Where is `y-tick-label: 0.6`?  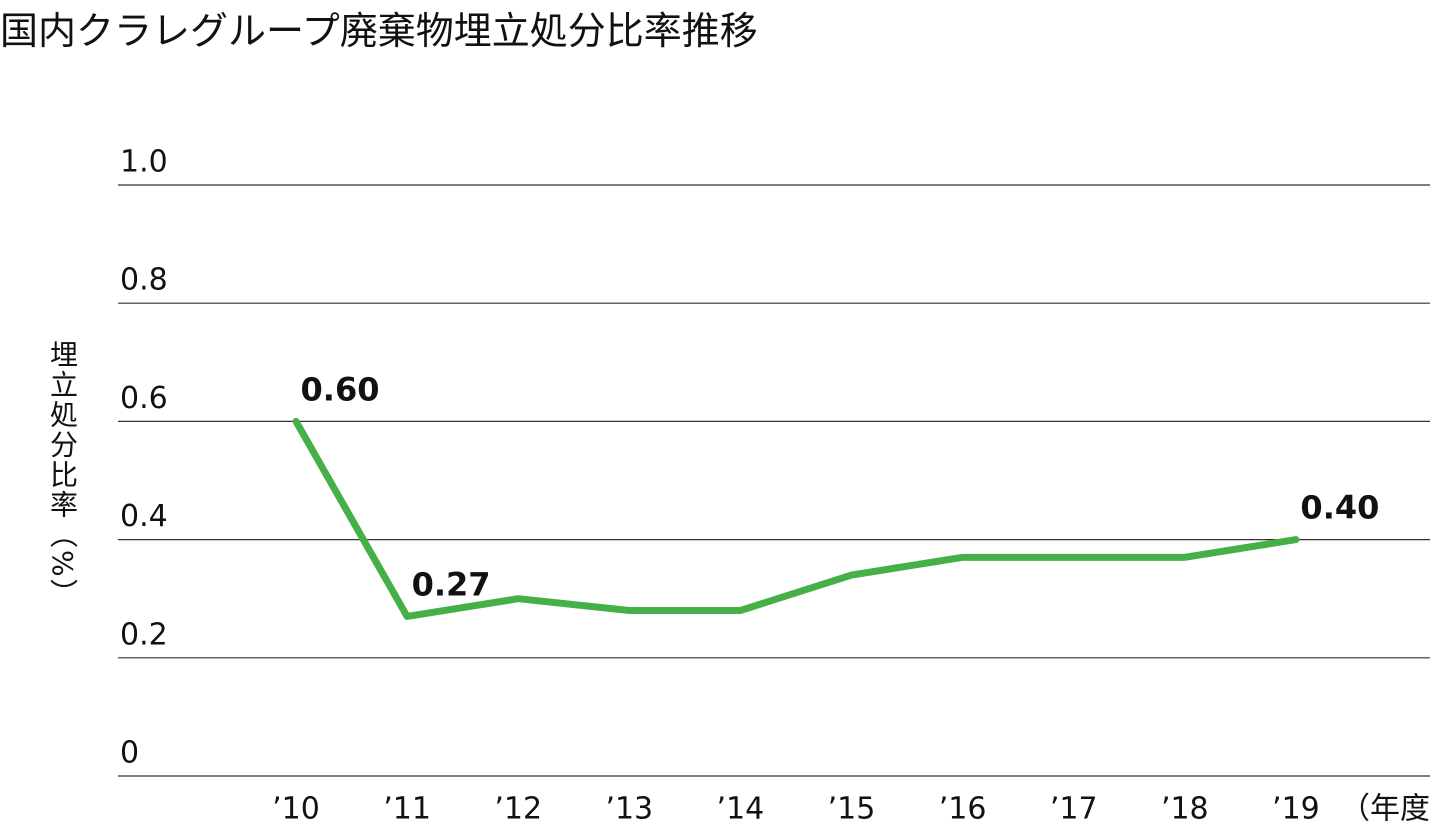
y-tick-label: 0.6 is located at coordinates (144, 398).